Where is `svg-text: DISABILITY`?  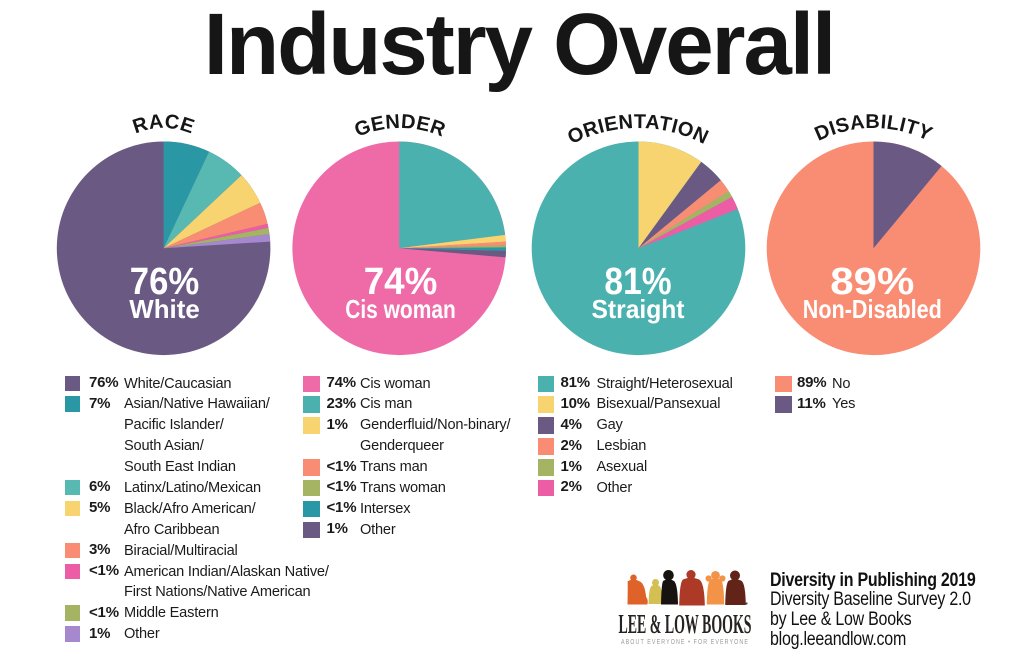 svg-text: DISABILITY is located at coordinates (874, 128).